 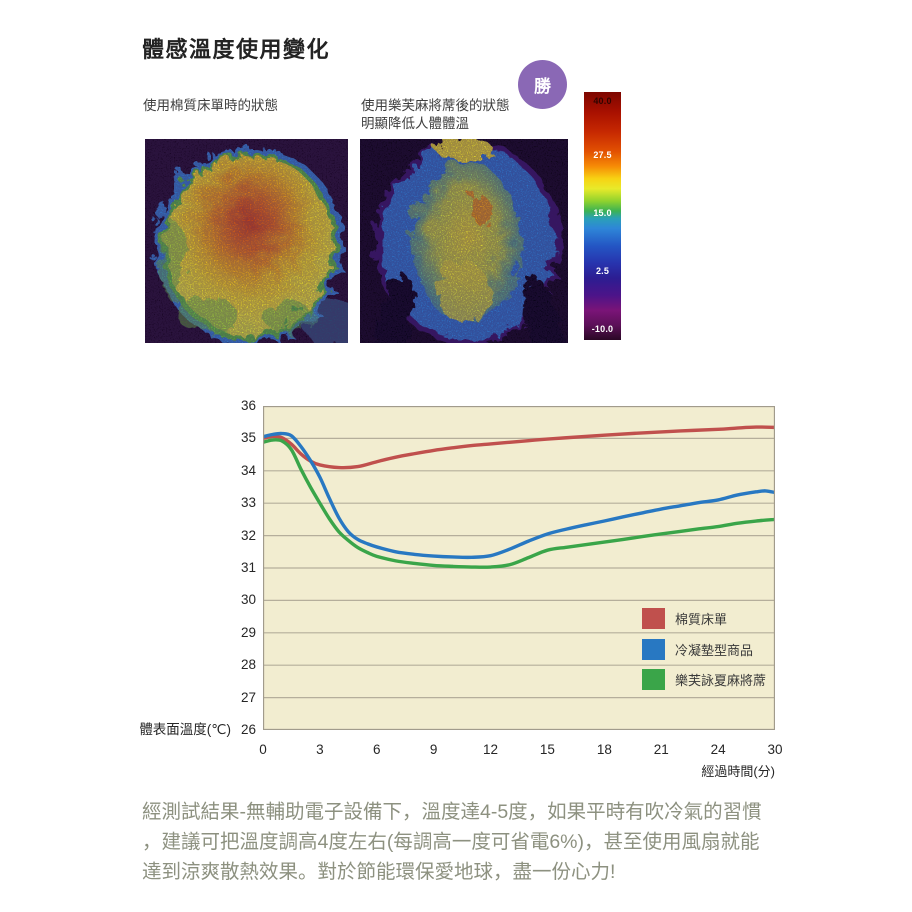 I want to click on thermal-left-noise-overlay, so click(x=246, y=241).